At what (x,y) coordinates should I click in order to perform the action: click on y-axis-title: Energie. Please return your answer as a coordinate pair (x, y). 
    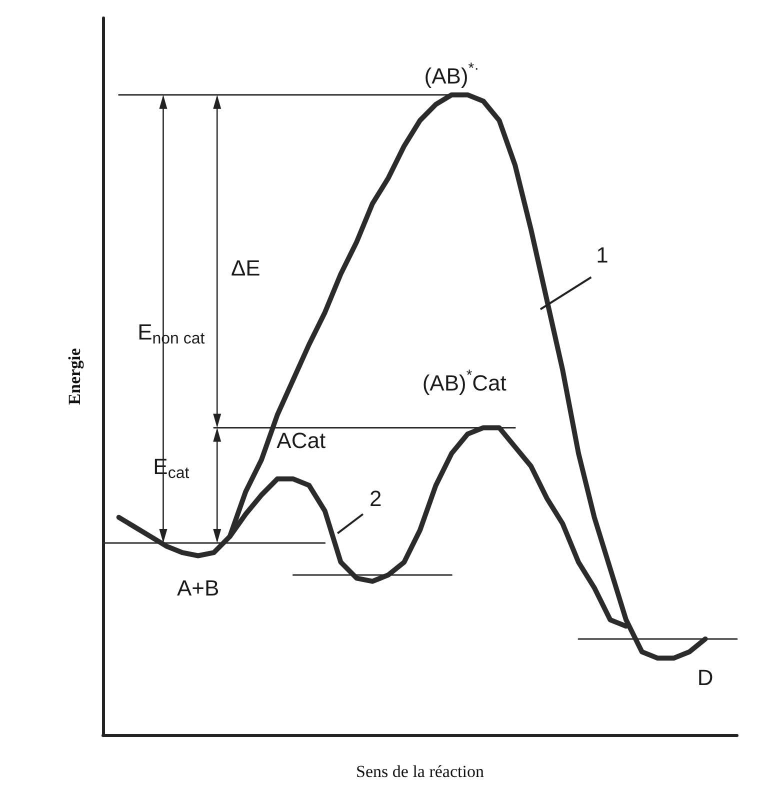
    Looking at the image, I should click on (74, 376).